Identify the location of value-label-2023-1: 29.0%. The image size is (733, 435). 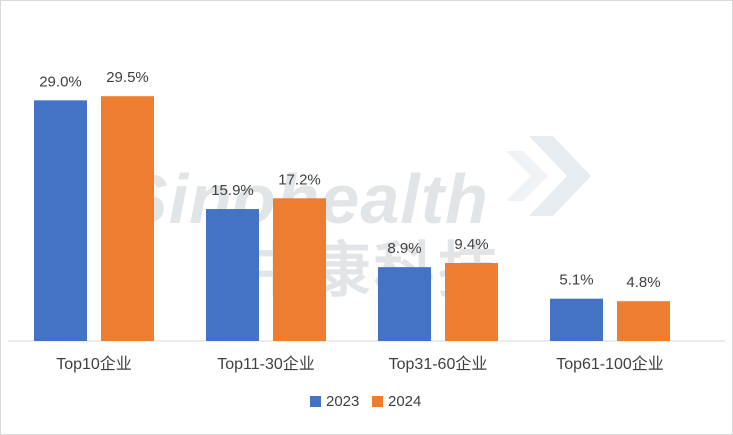
(60, 81).